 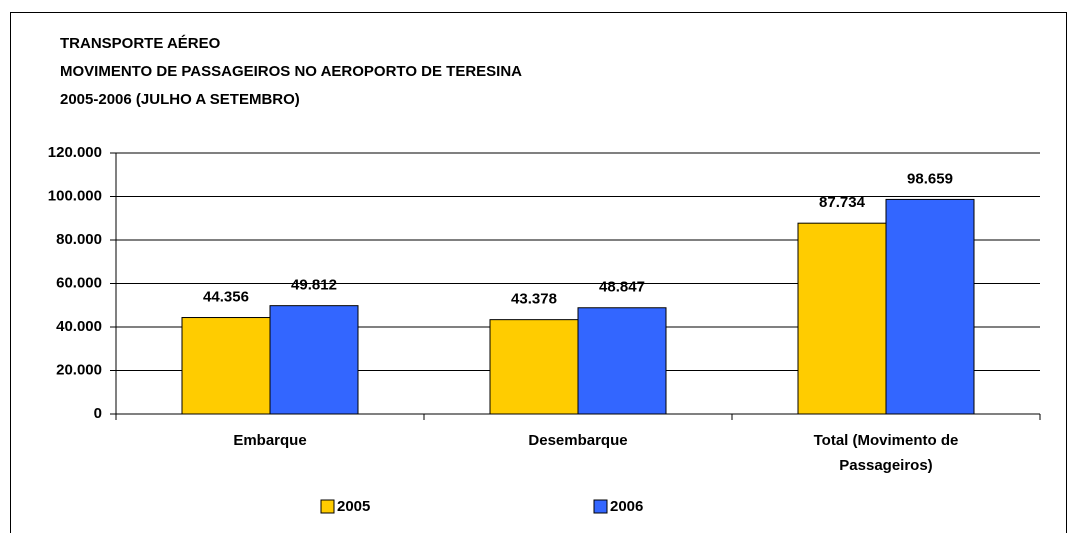 I want to click on x-tick-label: Desembarque, so click(x=578, y=440).